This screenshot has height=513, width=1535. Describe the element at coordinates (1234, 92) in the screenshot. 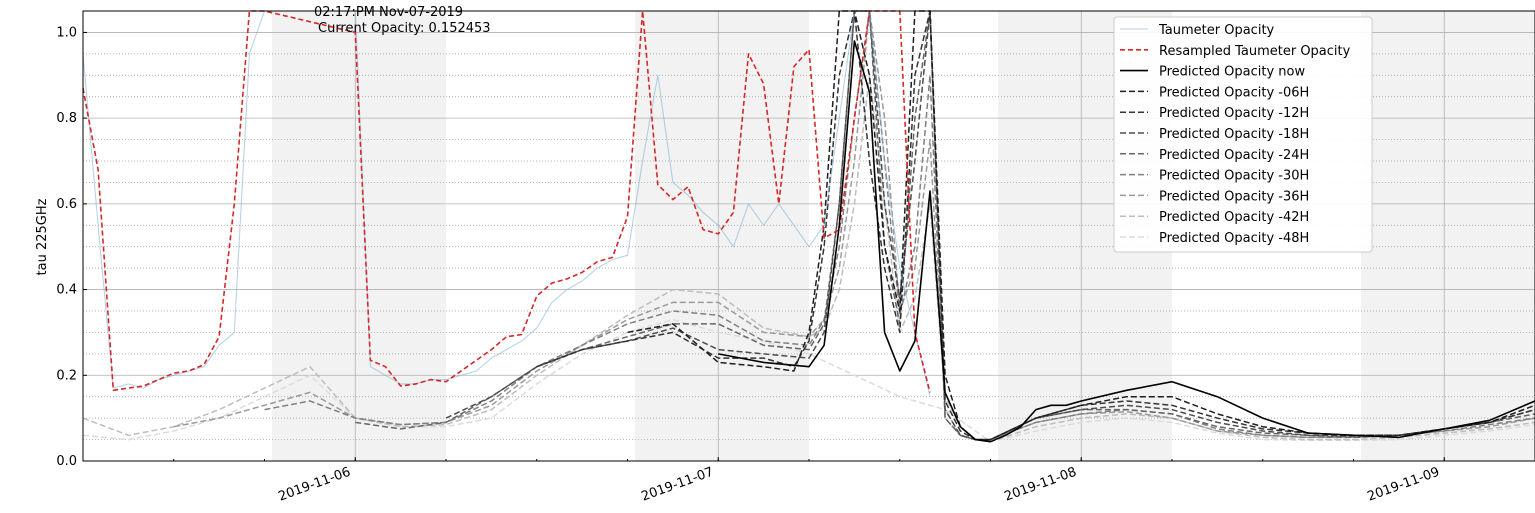

I see `legend-label: Predicted Opacity -06H` at that location.